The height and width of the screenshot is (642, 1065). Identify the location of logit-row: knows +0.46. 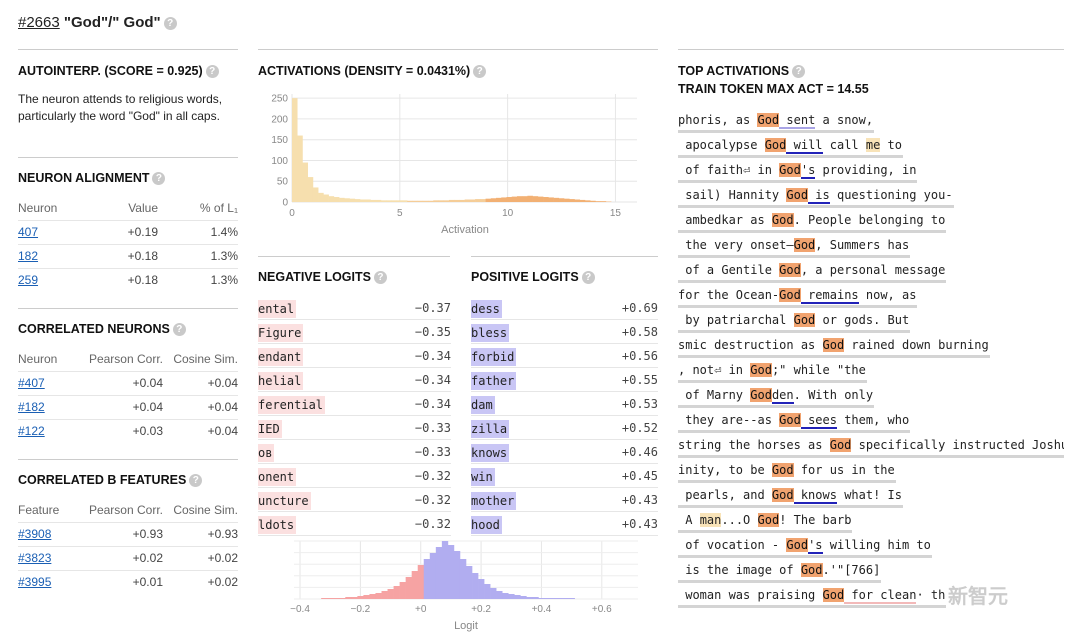
(564, 452).